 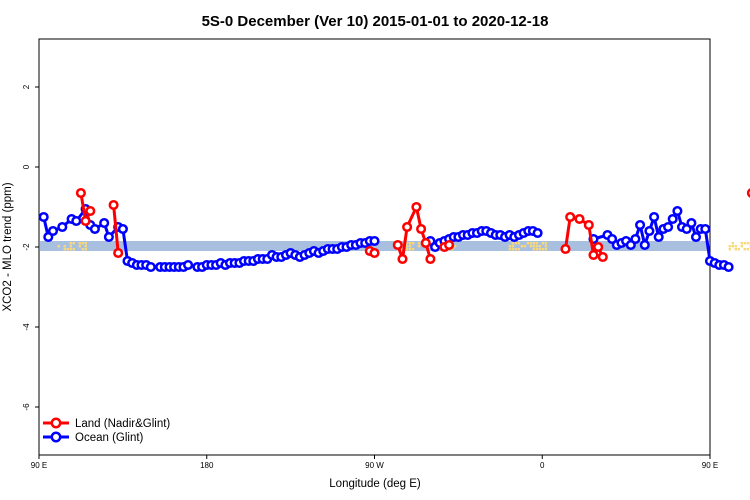 I want to click on y-tick-label: 0, so click(x=26, y=166).